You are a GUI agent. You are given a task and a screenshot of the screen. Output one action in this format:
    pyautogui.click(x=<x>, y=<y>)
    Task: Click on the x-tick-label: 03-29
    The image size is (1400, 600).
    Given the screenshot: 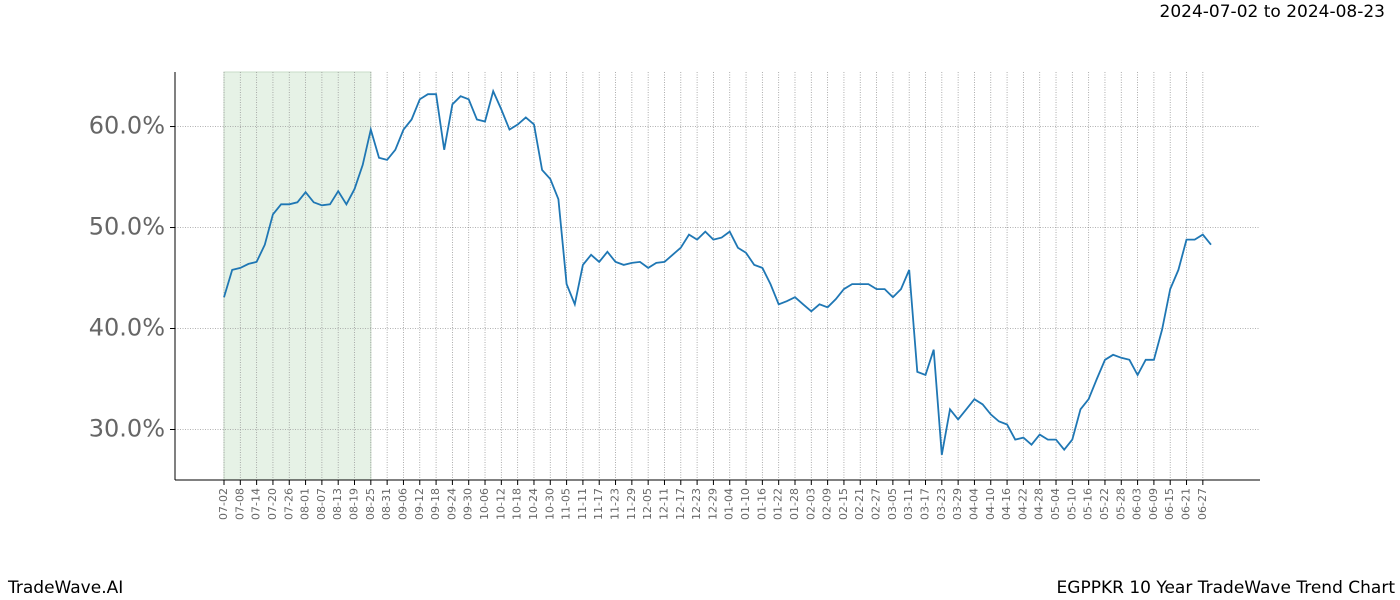 What is the action you would take?
    pyautogui.click(x=957, y=504)
    